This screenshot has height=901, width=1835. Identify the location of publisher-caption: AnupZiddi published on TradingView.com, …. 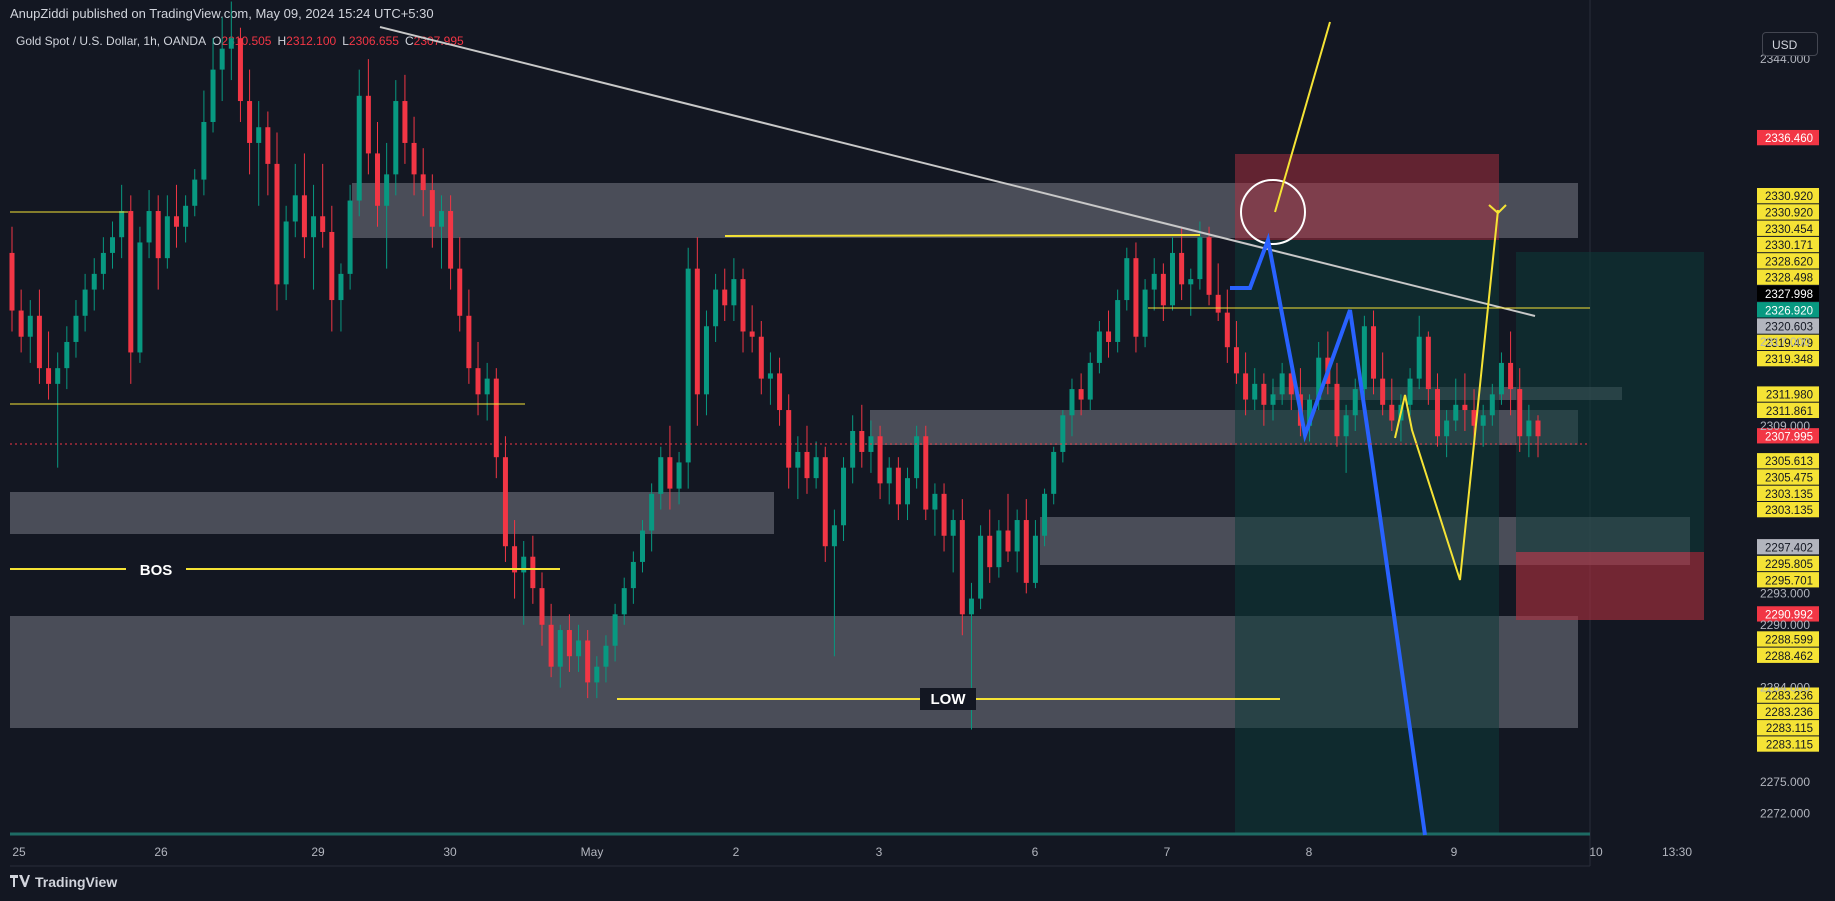
(222, 13).